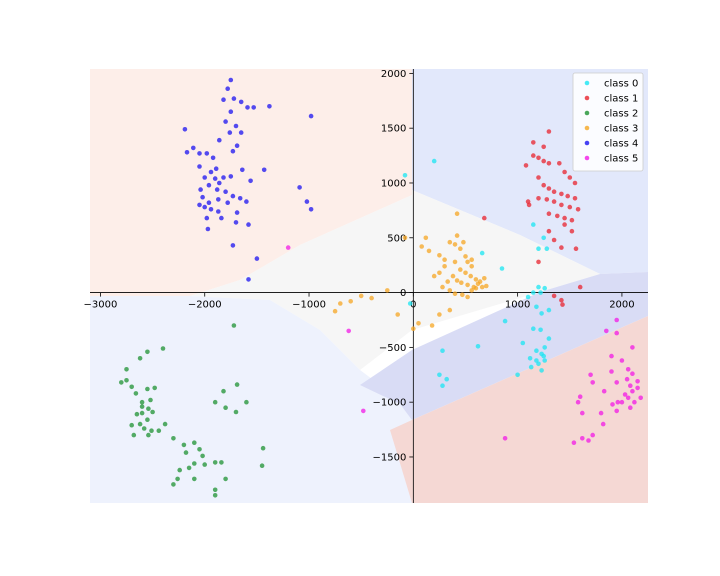  Describe the element at coordinates (205, 305) in the screenshot. I see `x-tick-label: −2000` at that location.